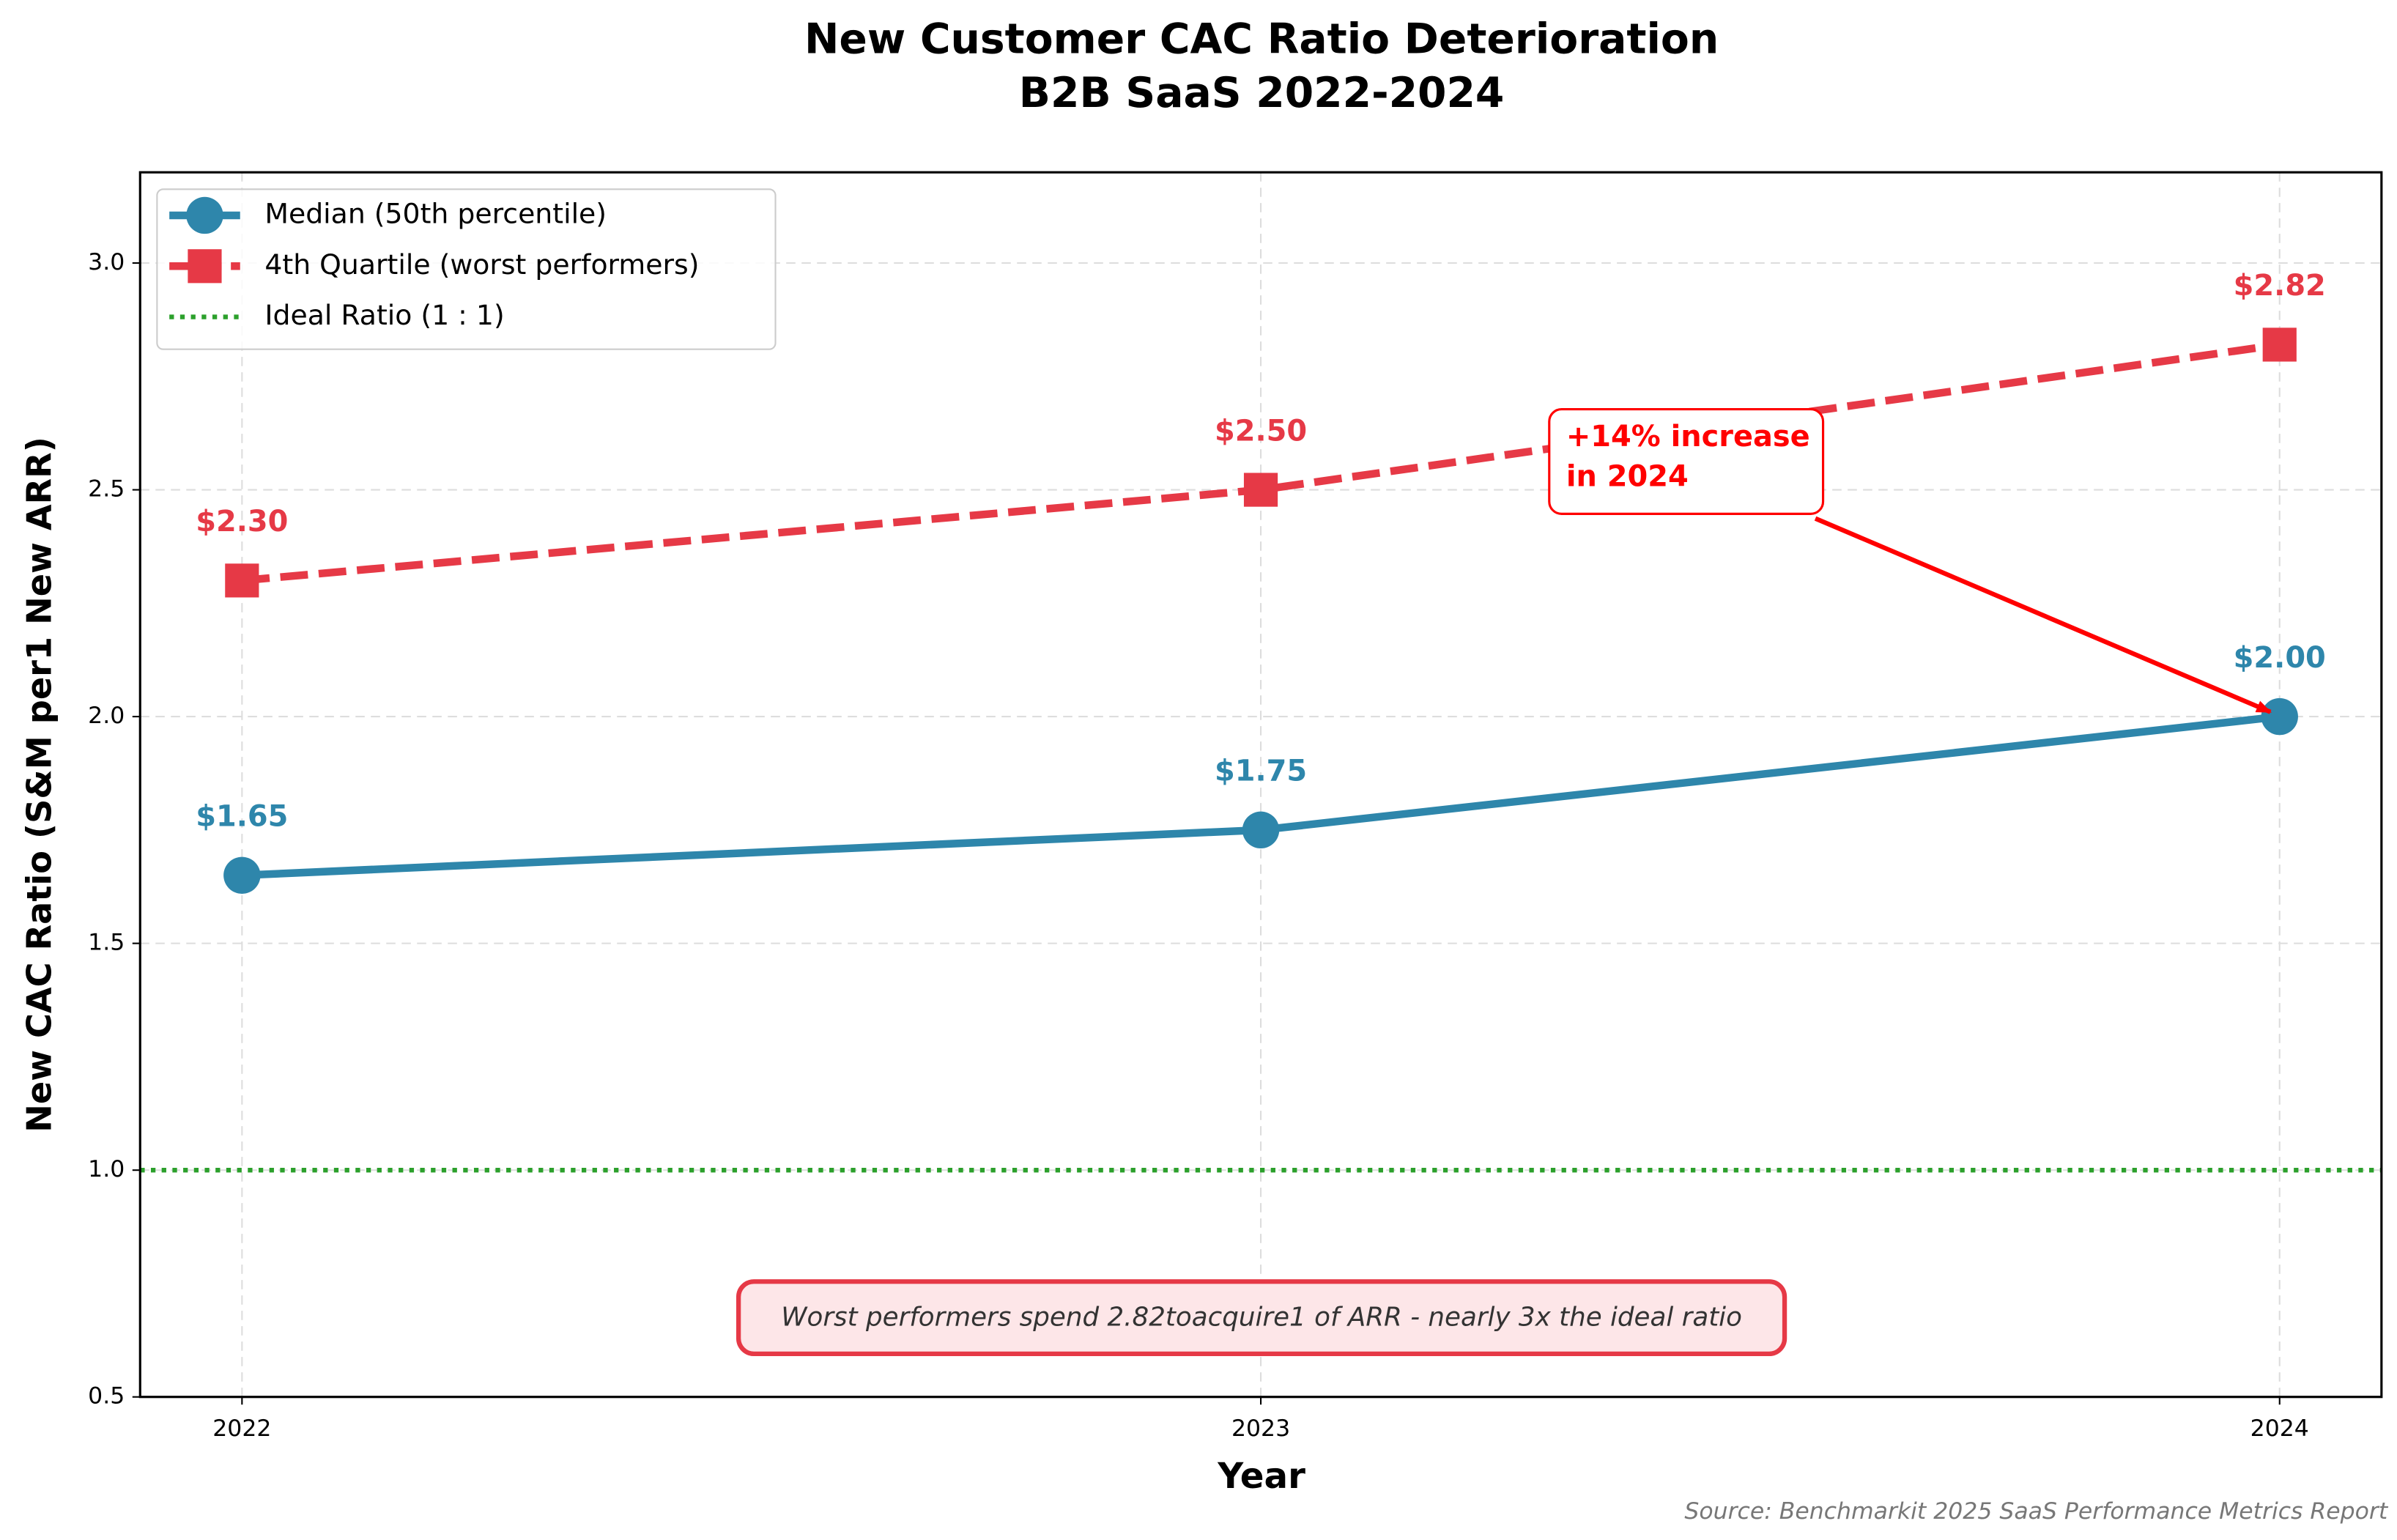  What do you see at coordinates (482, 264) in the screenshot?
I see `legend-label: 4th Quartile (worst performers)` at bounding box center [482, 264].